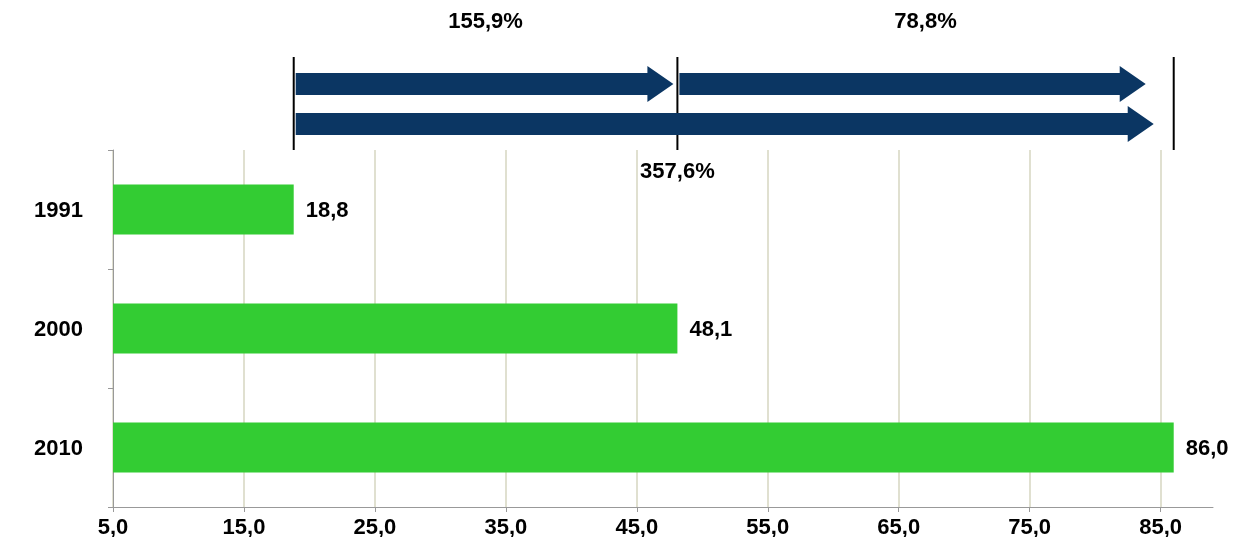  What do you see at coordinates (327, 209) in the screenshot?
I see `data-label: 18,8` at bounding box center [327, 209].